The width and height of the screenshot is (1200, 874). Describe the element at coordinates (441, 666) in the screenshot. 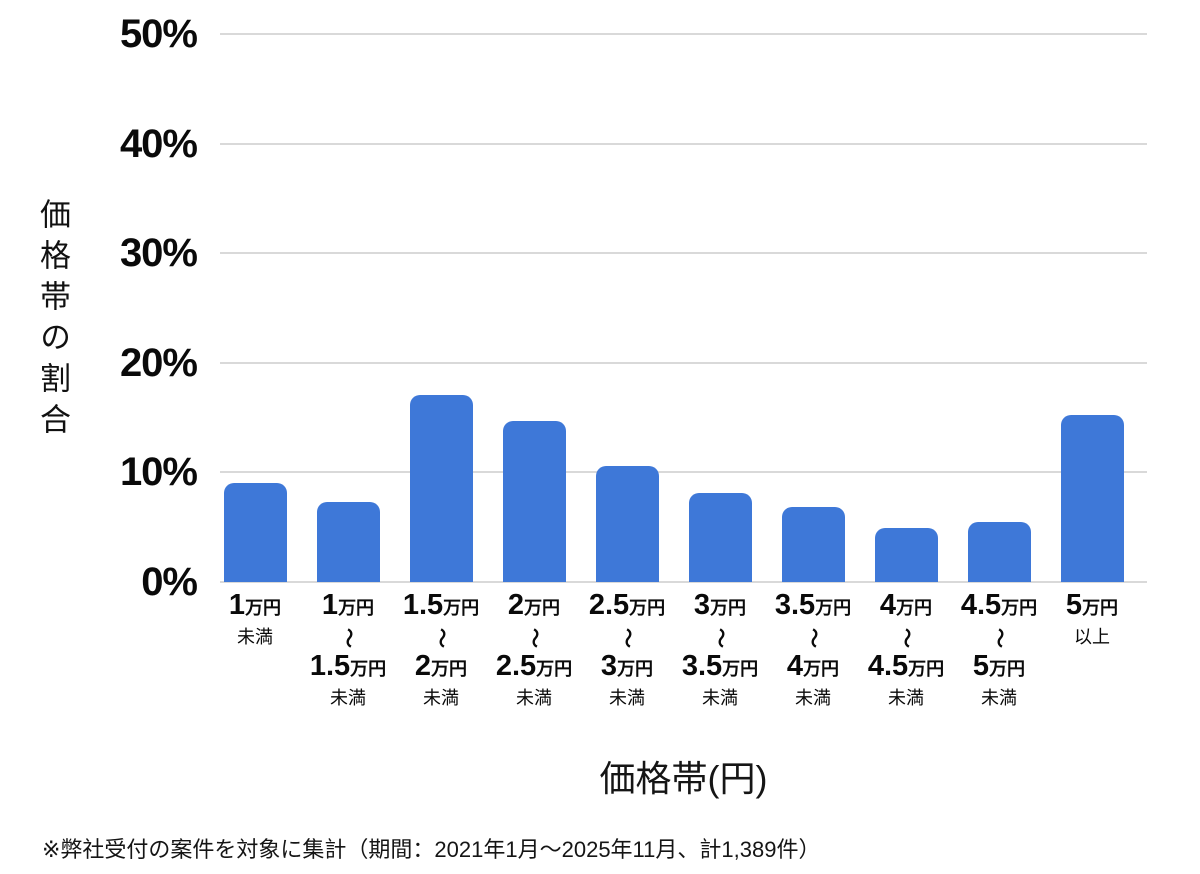

I see `x-label-bottom-line: 2万円` at that location.